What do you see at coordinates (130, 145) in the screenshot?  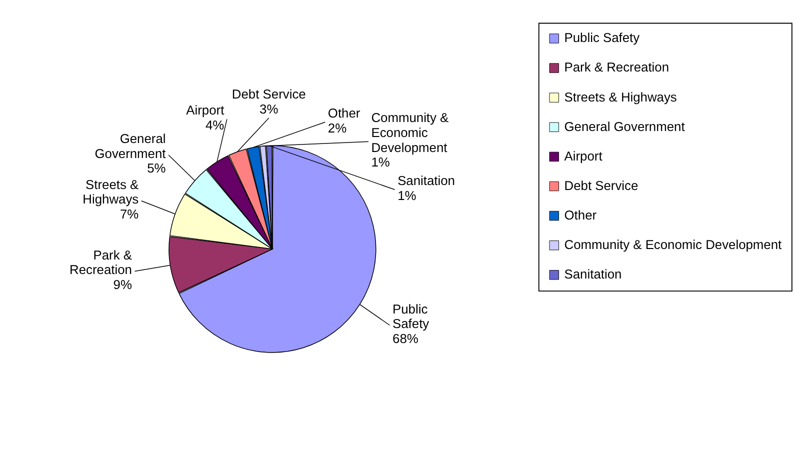 I see `slice-label: General Government` at bounding box center [130, 145].